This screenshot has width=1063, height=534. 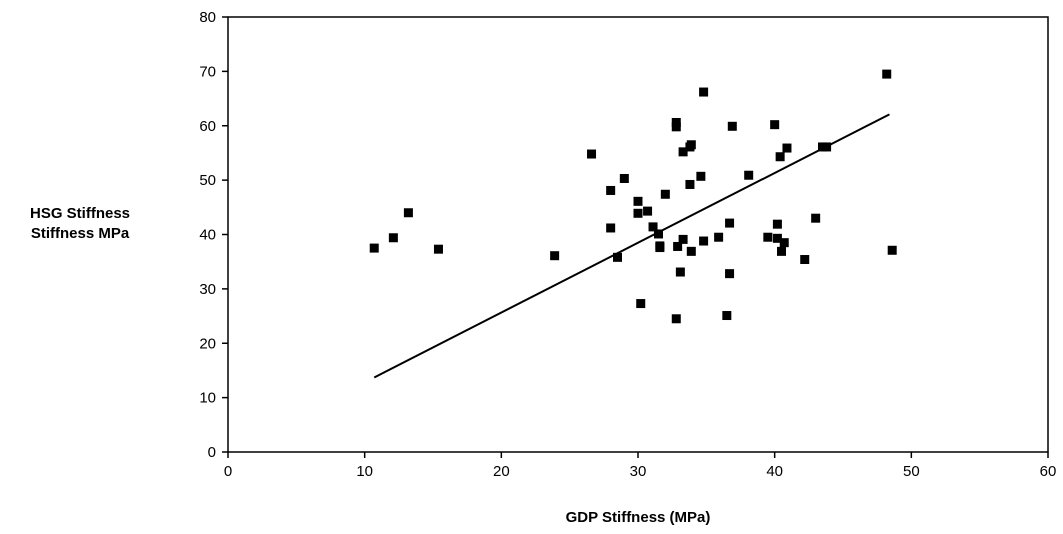 I want to click on y-axis: 0 10 20 30 40 50 60 70 80, so click(x=213, y=235).